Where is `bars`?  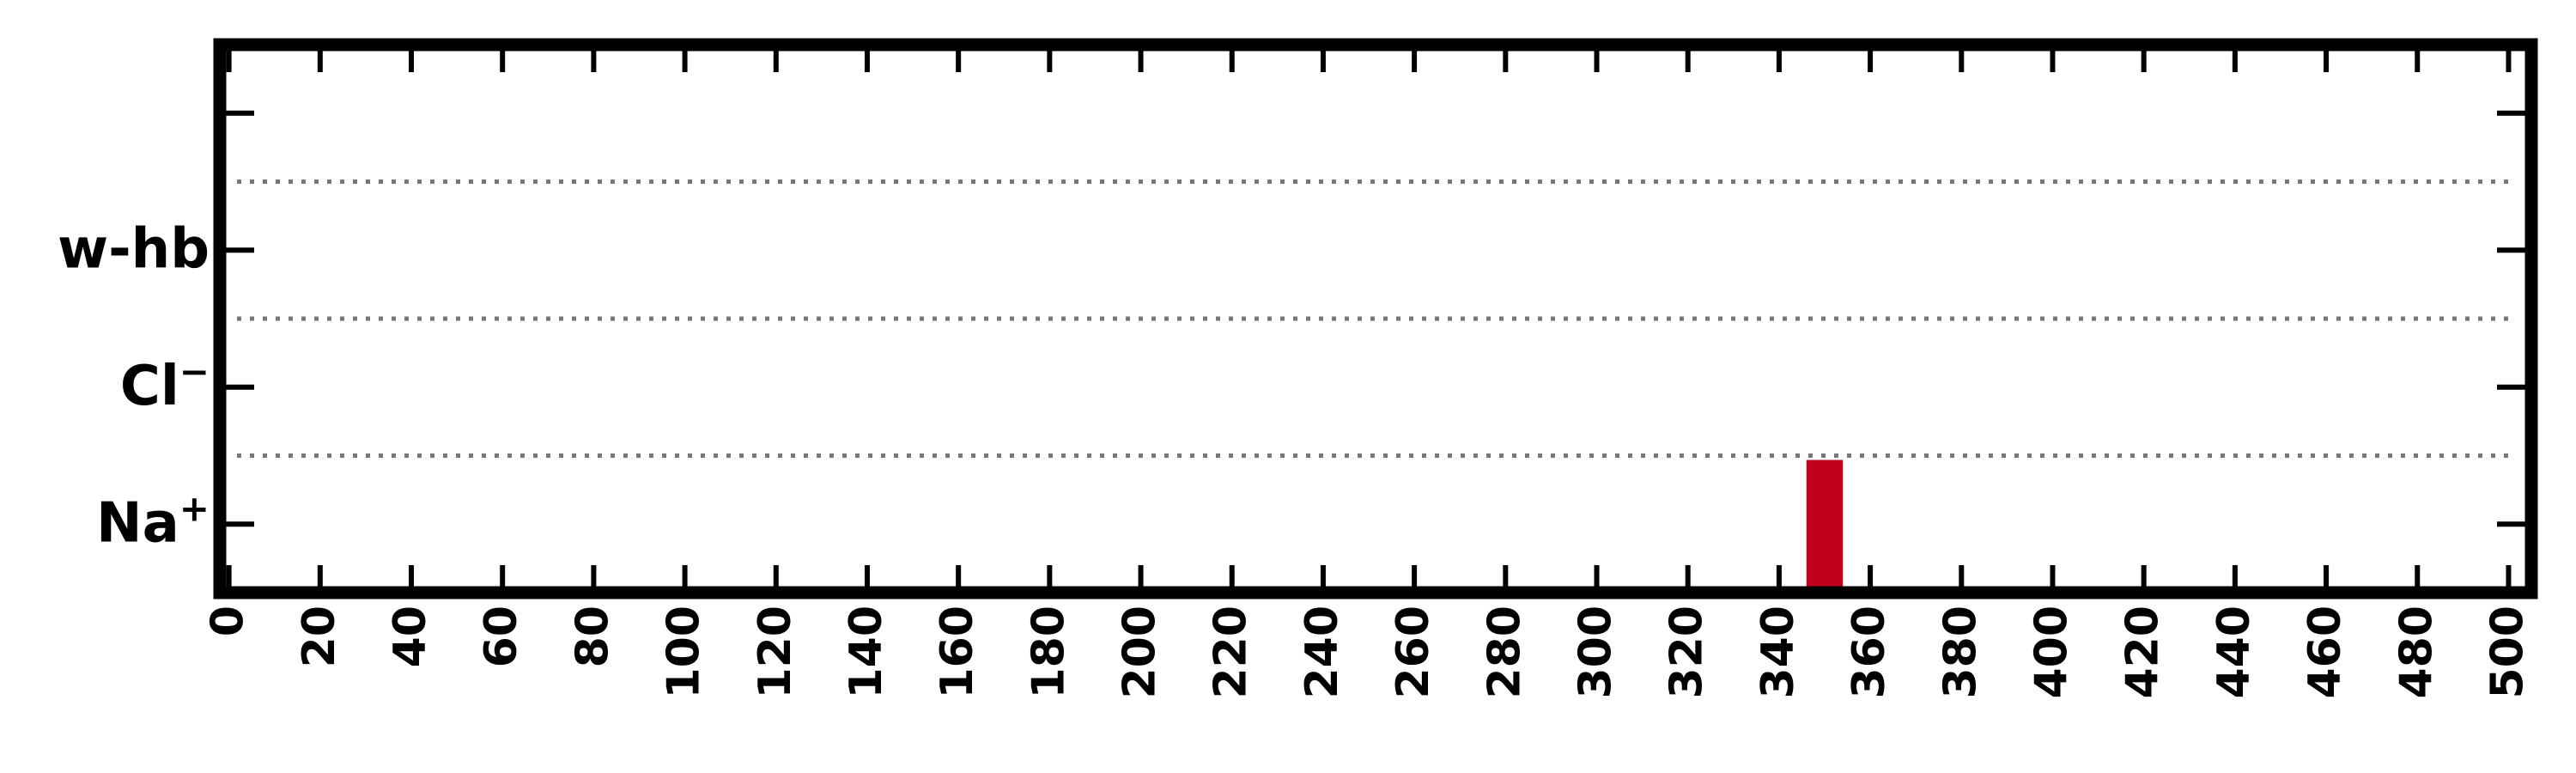 bars is located at coordinates (1825, 526).